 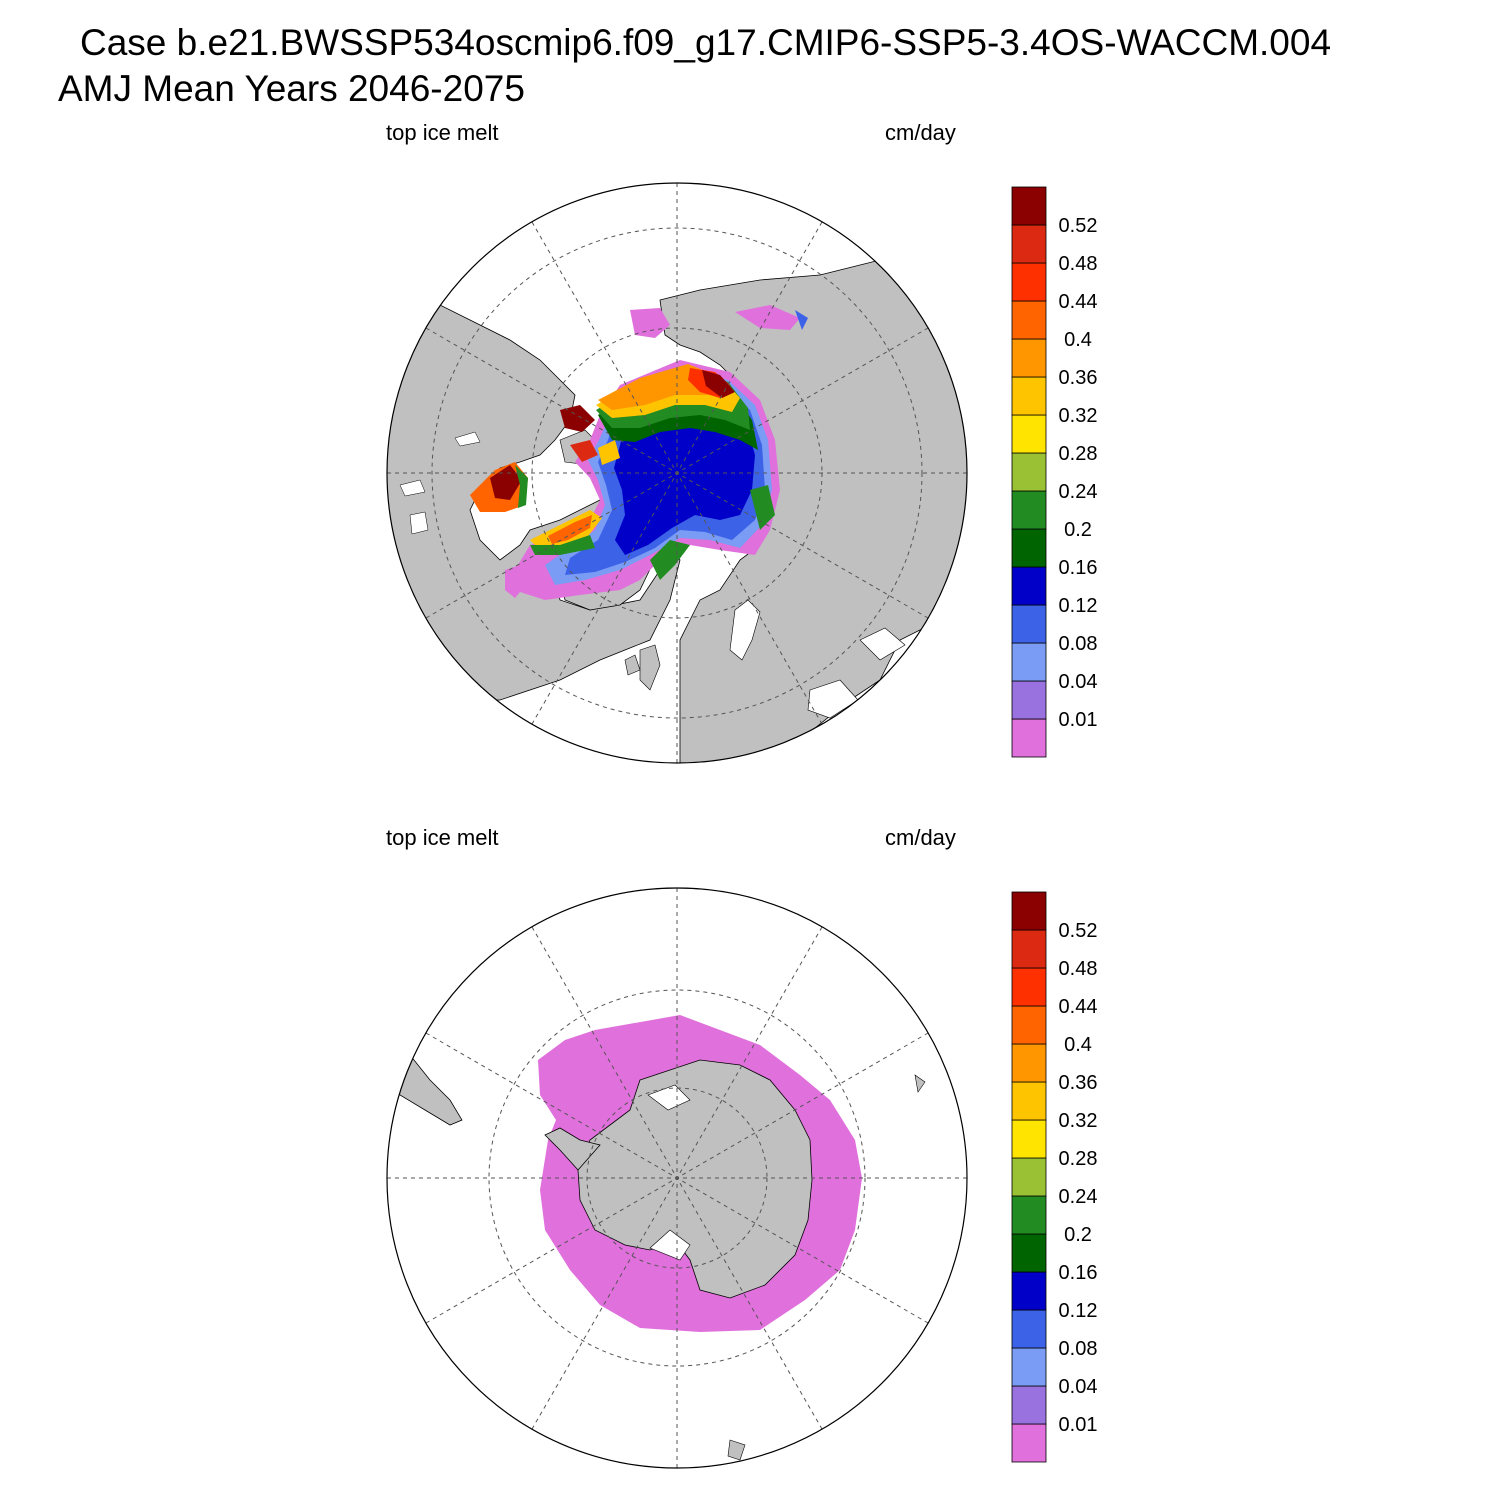 What do you see at coordinates (1078, 1425) in the screenshot?
I see `south-colorbar-label-0: 0.01` at bounding box center [1078, 1425].